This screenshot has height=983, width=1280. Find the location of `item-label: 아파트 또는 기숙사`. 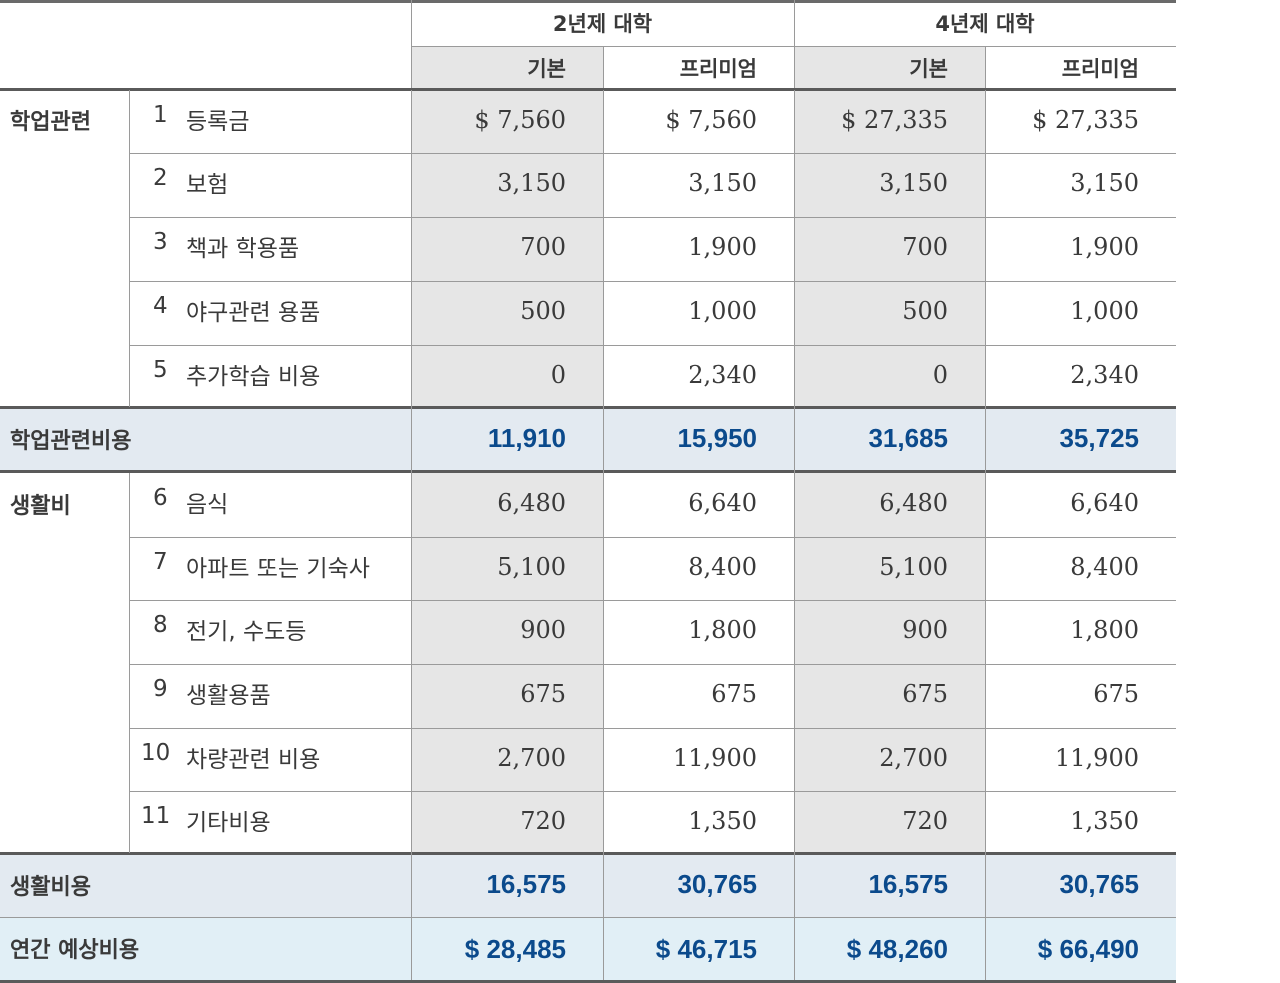

item-label: 아파트 또는 기숙사 is located at coordinates (278, 569).